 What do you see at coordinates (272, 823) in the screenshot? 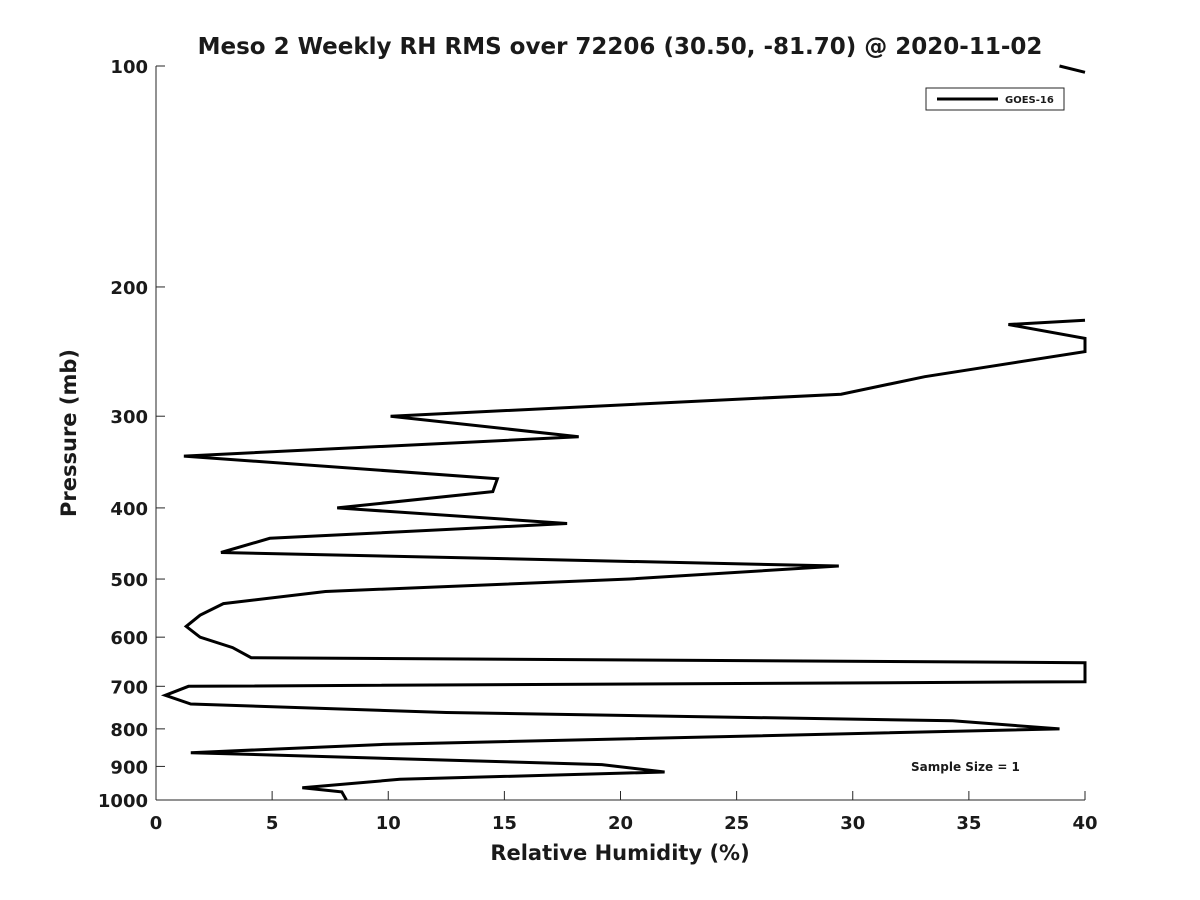
I see `x-tick-label: 5` at bounding box center [272, 823].